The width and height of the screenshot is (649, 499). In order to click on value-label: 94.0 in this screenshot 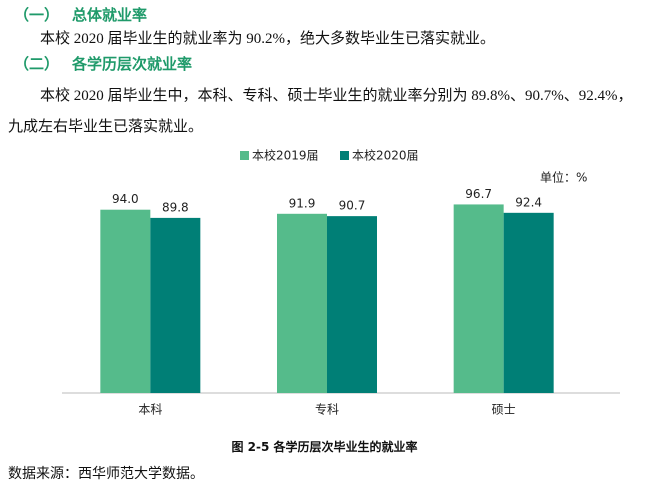, I will do `click(125, 199)`.